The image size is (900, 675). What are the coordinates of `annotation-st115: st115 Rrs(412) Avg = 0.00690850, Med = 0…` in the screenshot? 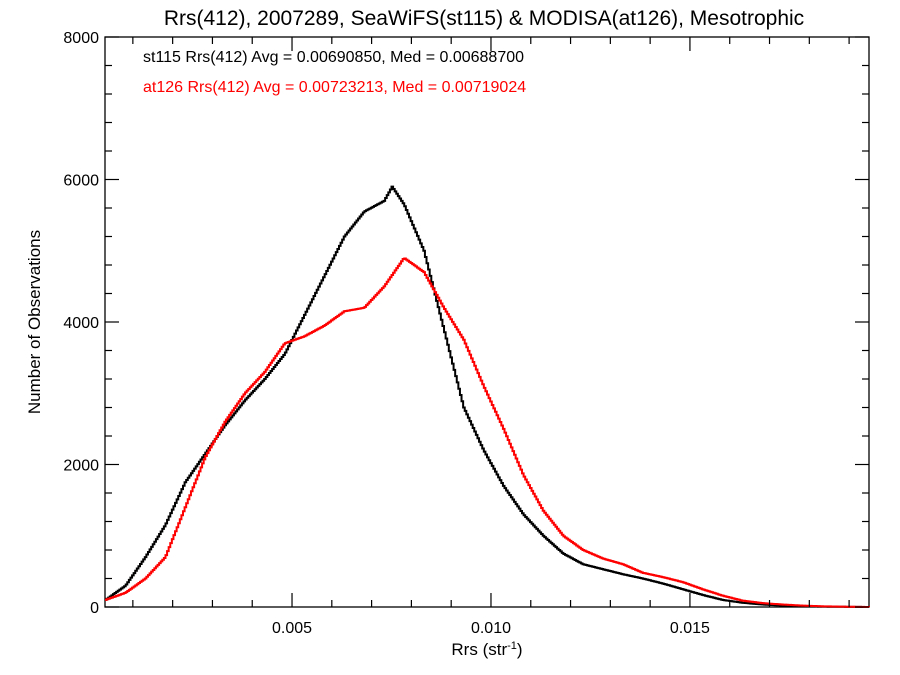 It's located at (333, 57).